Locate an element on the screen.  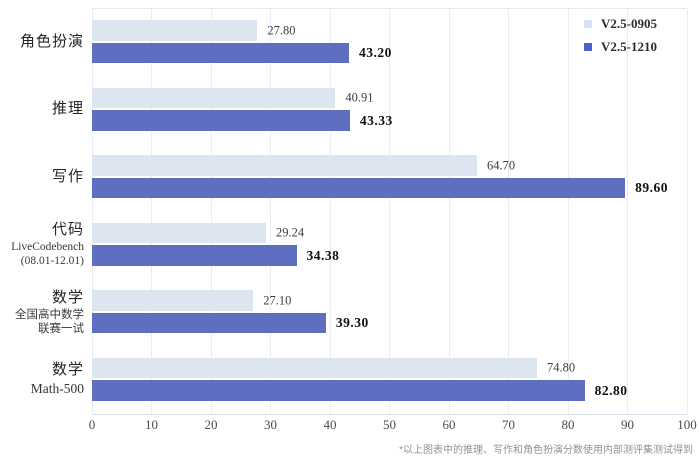
x-tick-label: 60 is located at coordinates (449, 424).